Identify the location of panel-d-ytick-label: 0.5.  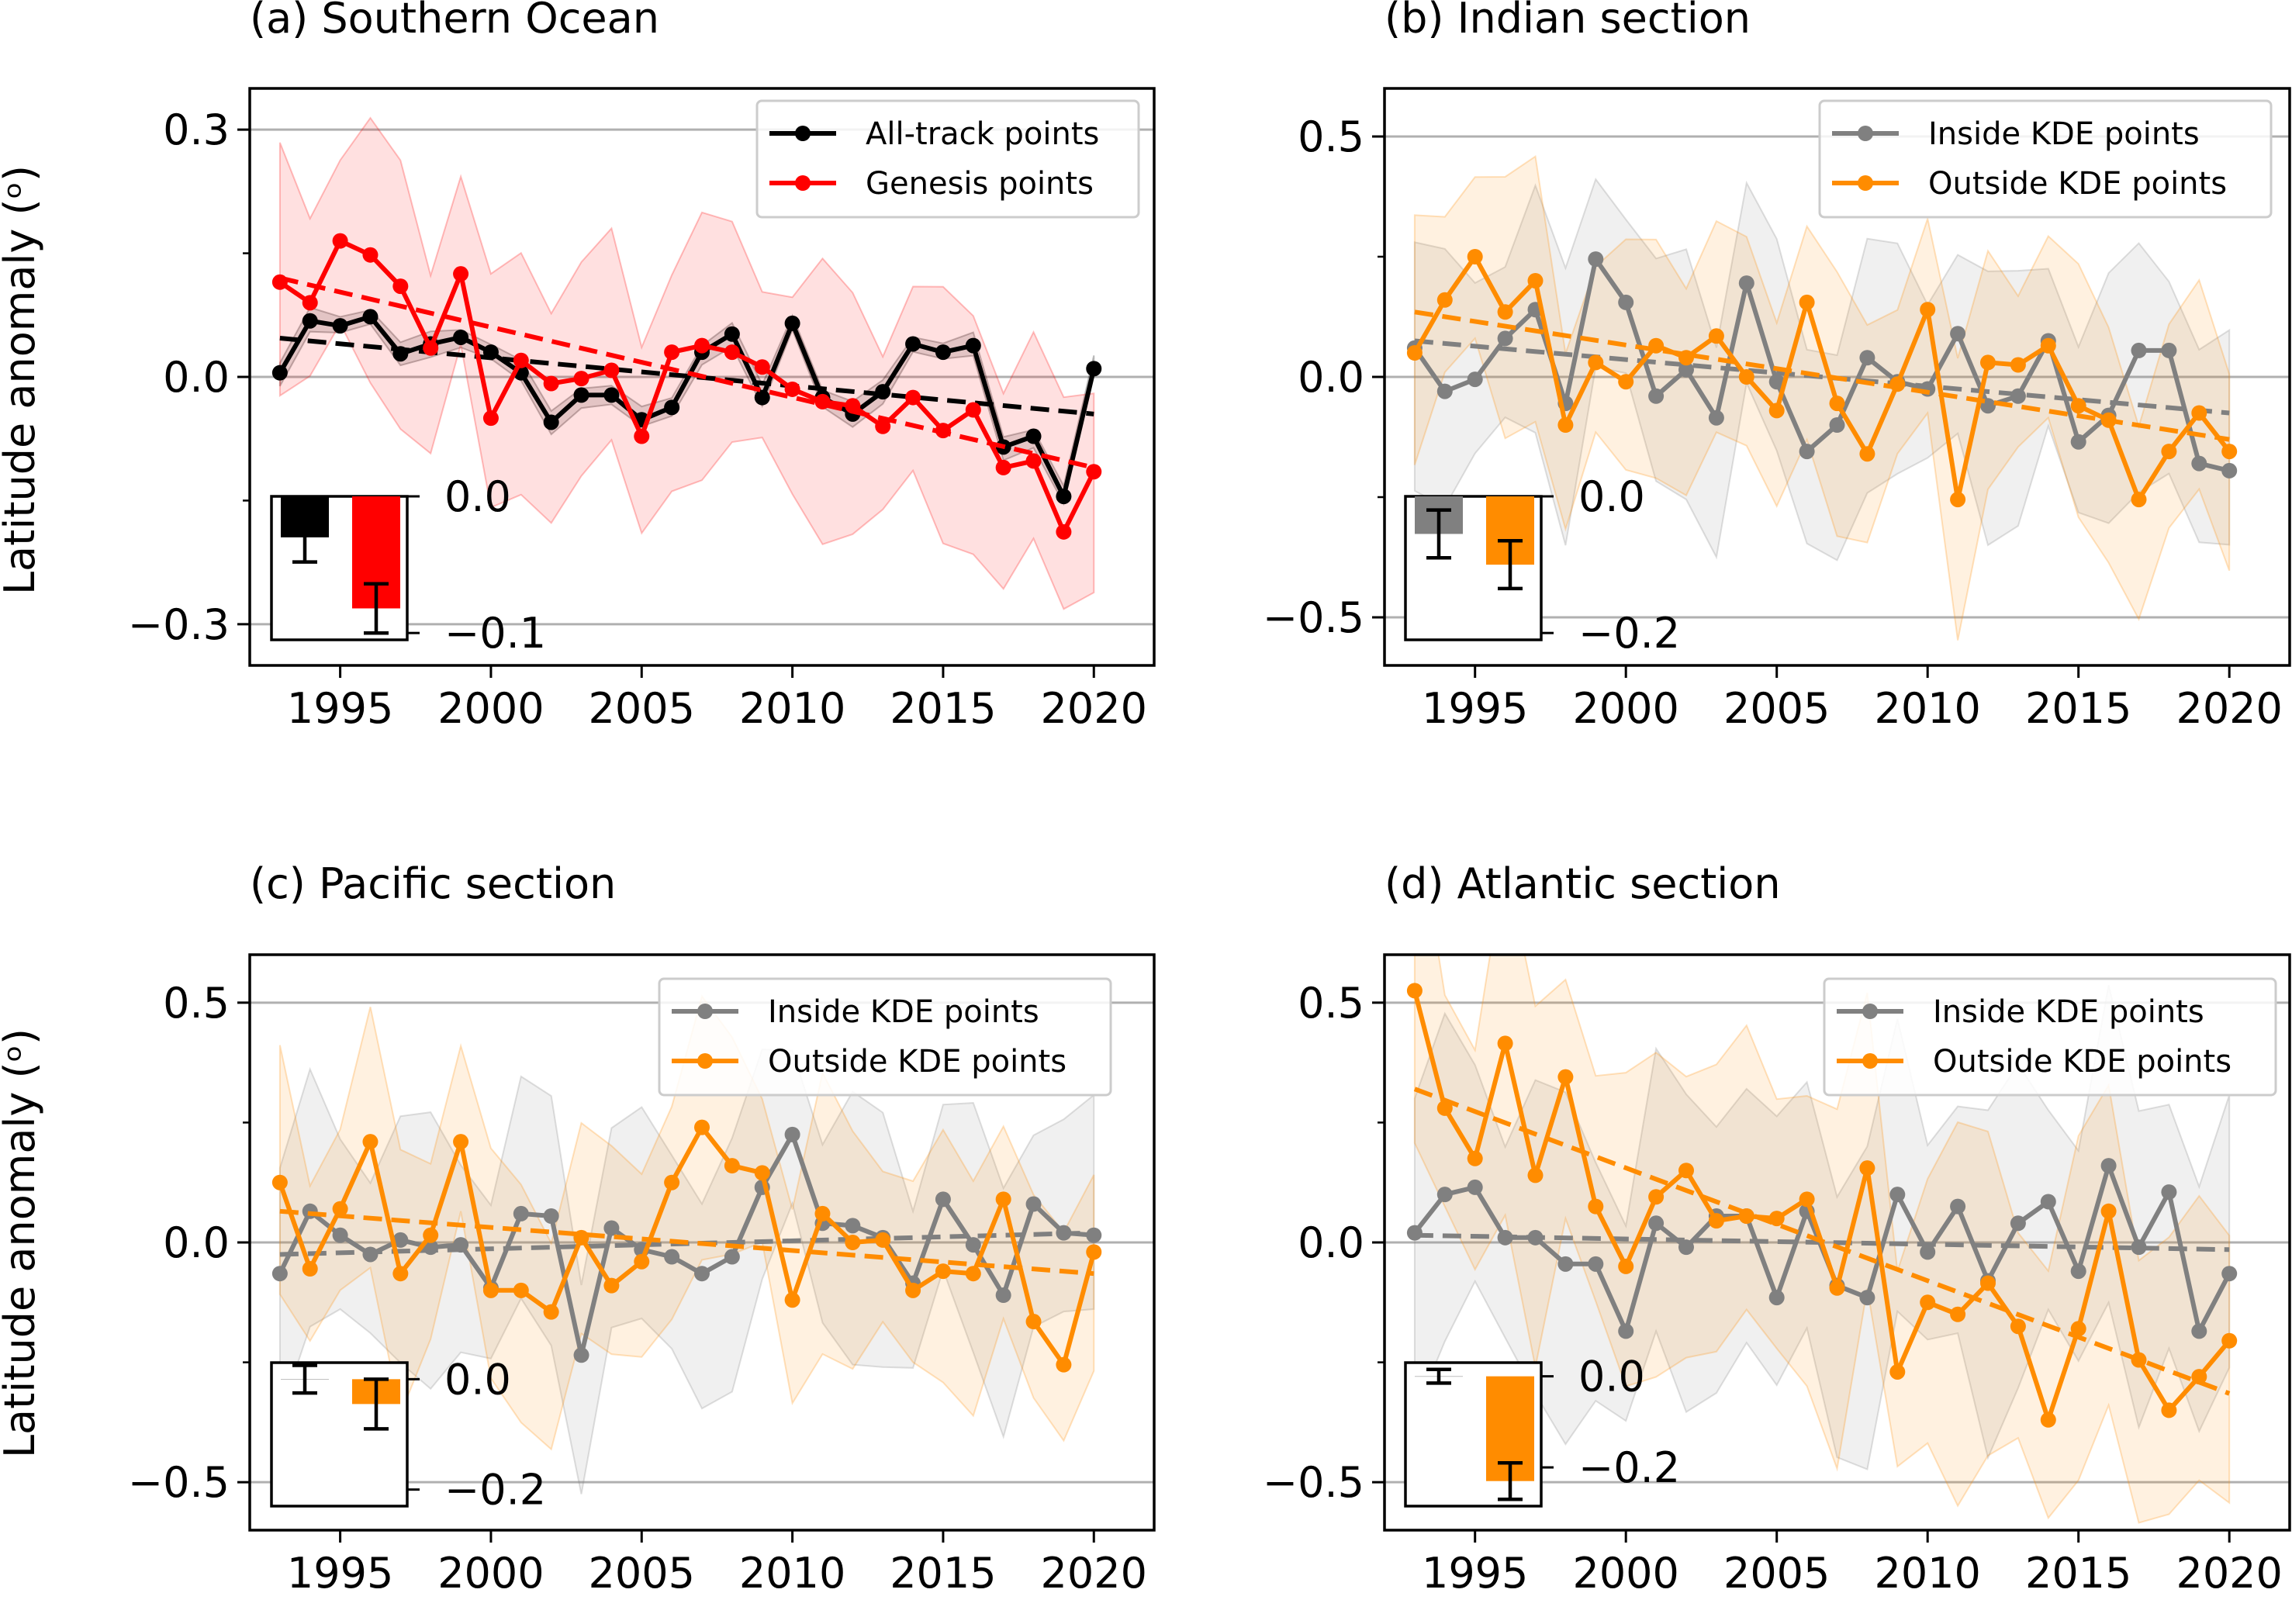
(1331, 1003).